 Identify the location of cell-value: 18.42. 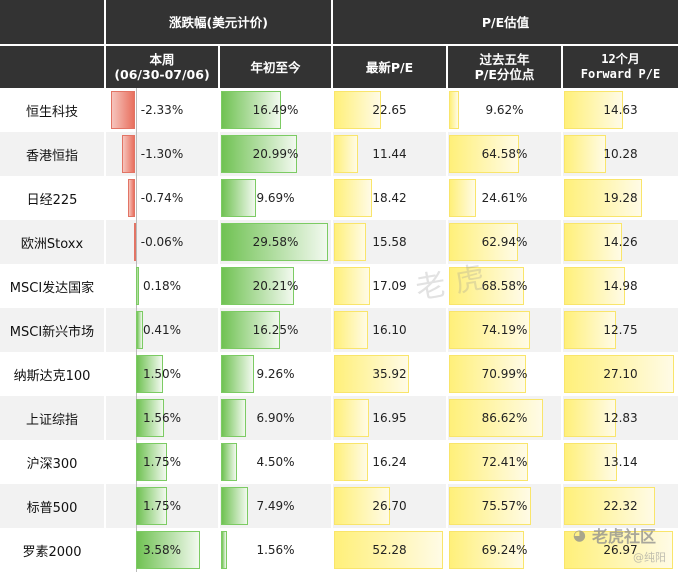
(389, 198).